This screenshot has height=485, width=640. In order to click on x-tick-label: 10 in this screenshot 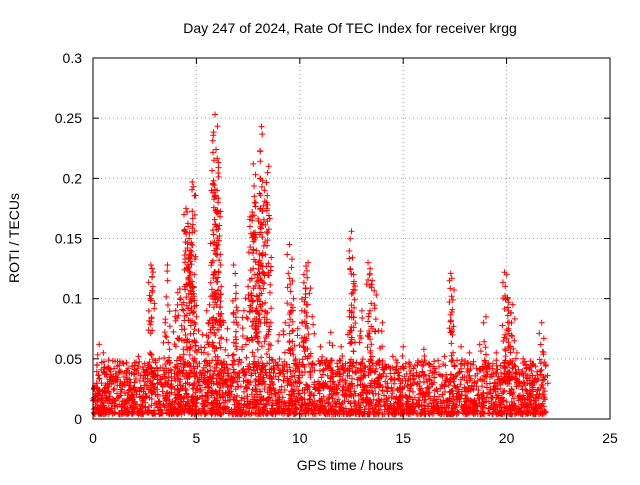, I will do `click(300, 438)`.